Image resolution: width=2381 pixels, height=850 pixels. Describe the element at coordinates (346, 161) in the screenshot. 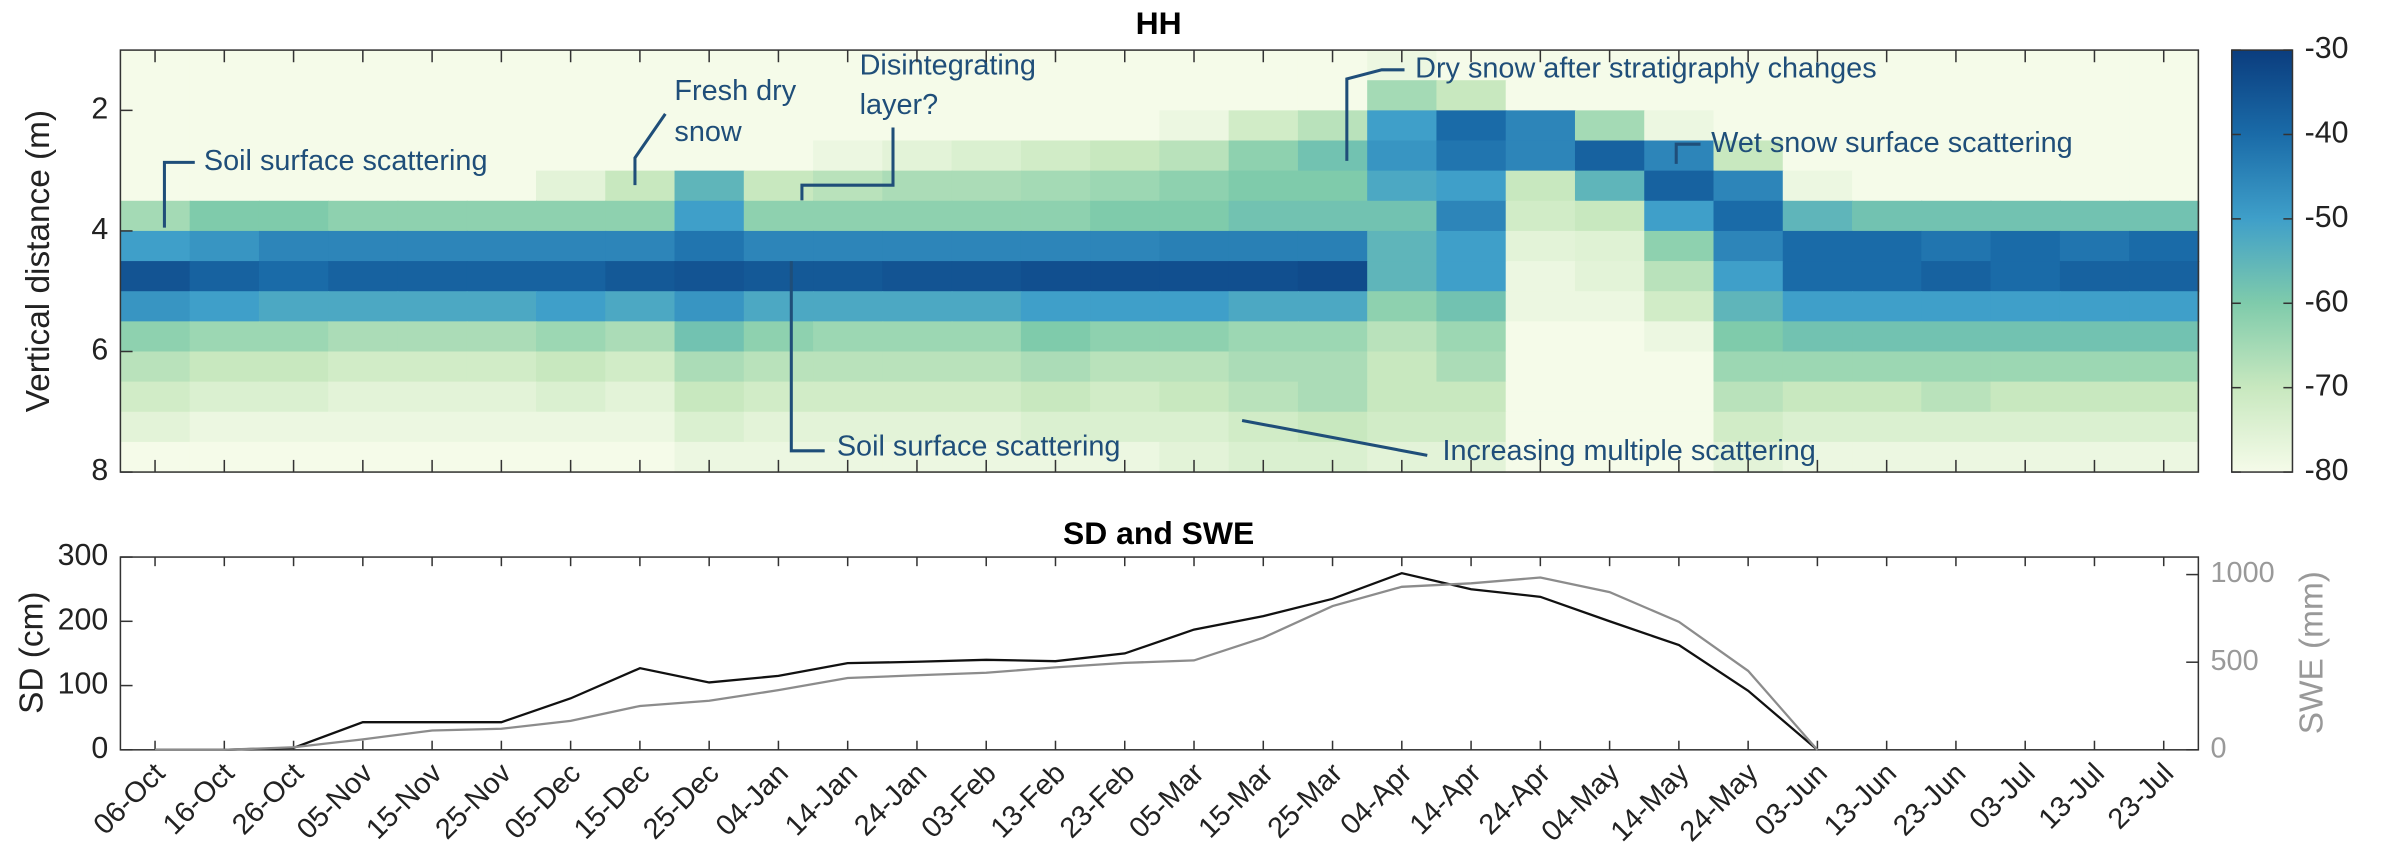

I see `annotation: Soil surface scattering` at that location.